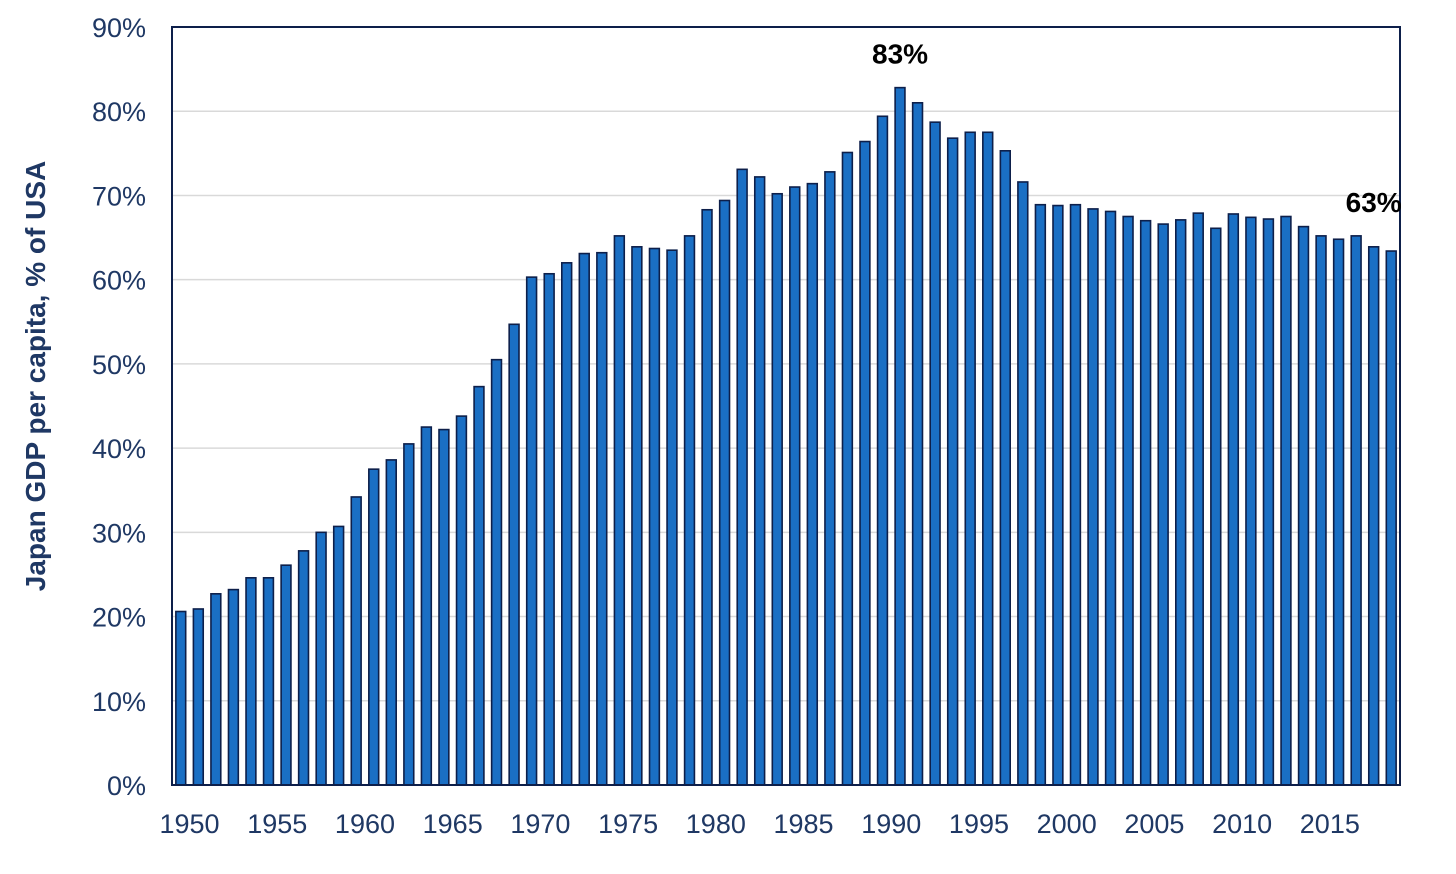 The image size is (1456, 874). I want to click on y-tick-label: 70%, so click(119, 196).